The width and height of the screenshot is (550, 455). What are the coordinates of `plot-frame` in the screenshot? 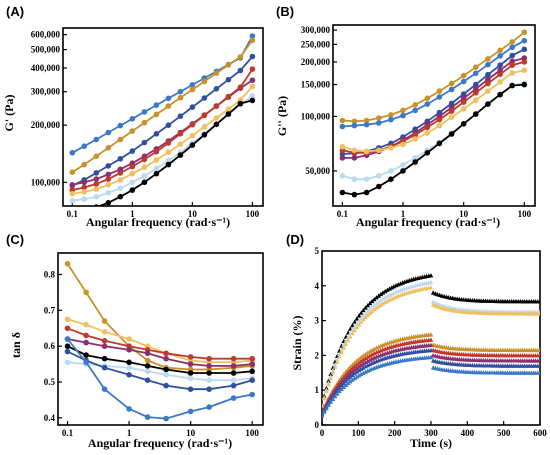 It's located at (160, 339).